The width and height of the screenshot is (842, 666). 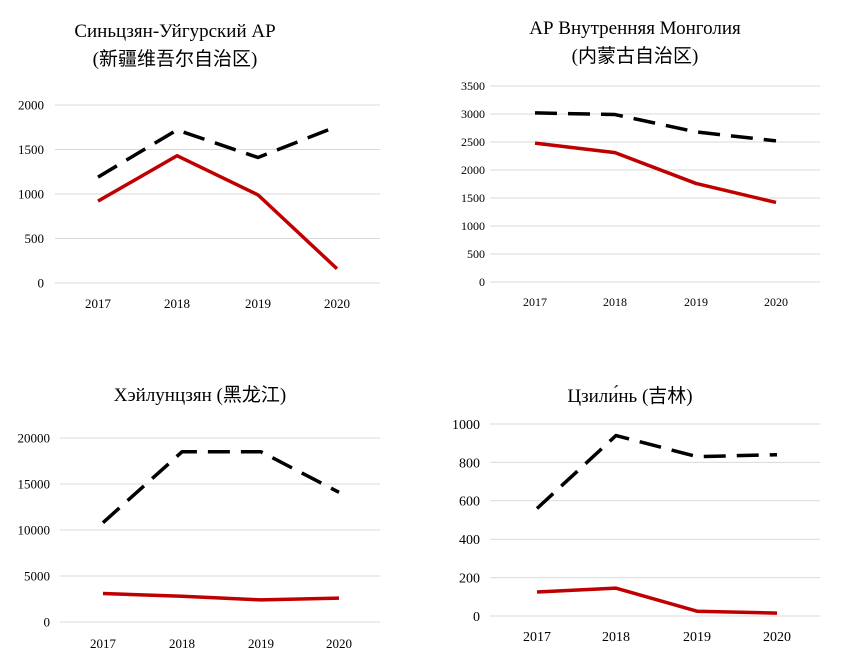 What do you see at coordinates (473, 142) in the screenshot?
I see `chart-2-y-tick-label: 2500` at bounding box center [473, 142].